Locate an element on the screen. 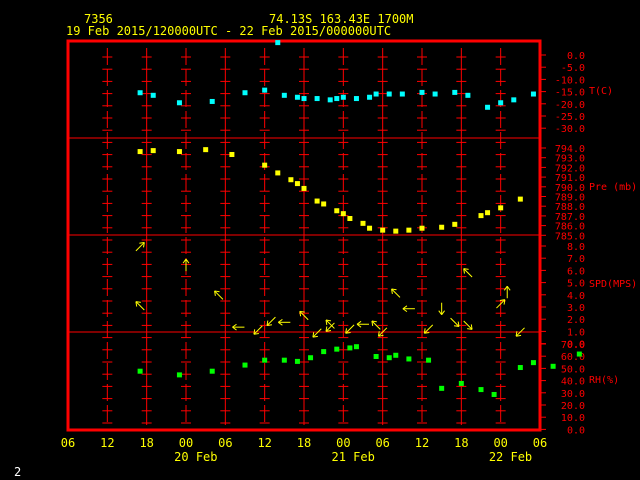  y-tick-label: 788.0 is located at coordinates (570, 207).